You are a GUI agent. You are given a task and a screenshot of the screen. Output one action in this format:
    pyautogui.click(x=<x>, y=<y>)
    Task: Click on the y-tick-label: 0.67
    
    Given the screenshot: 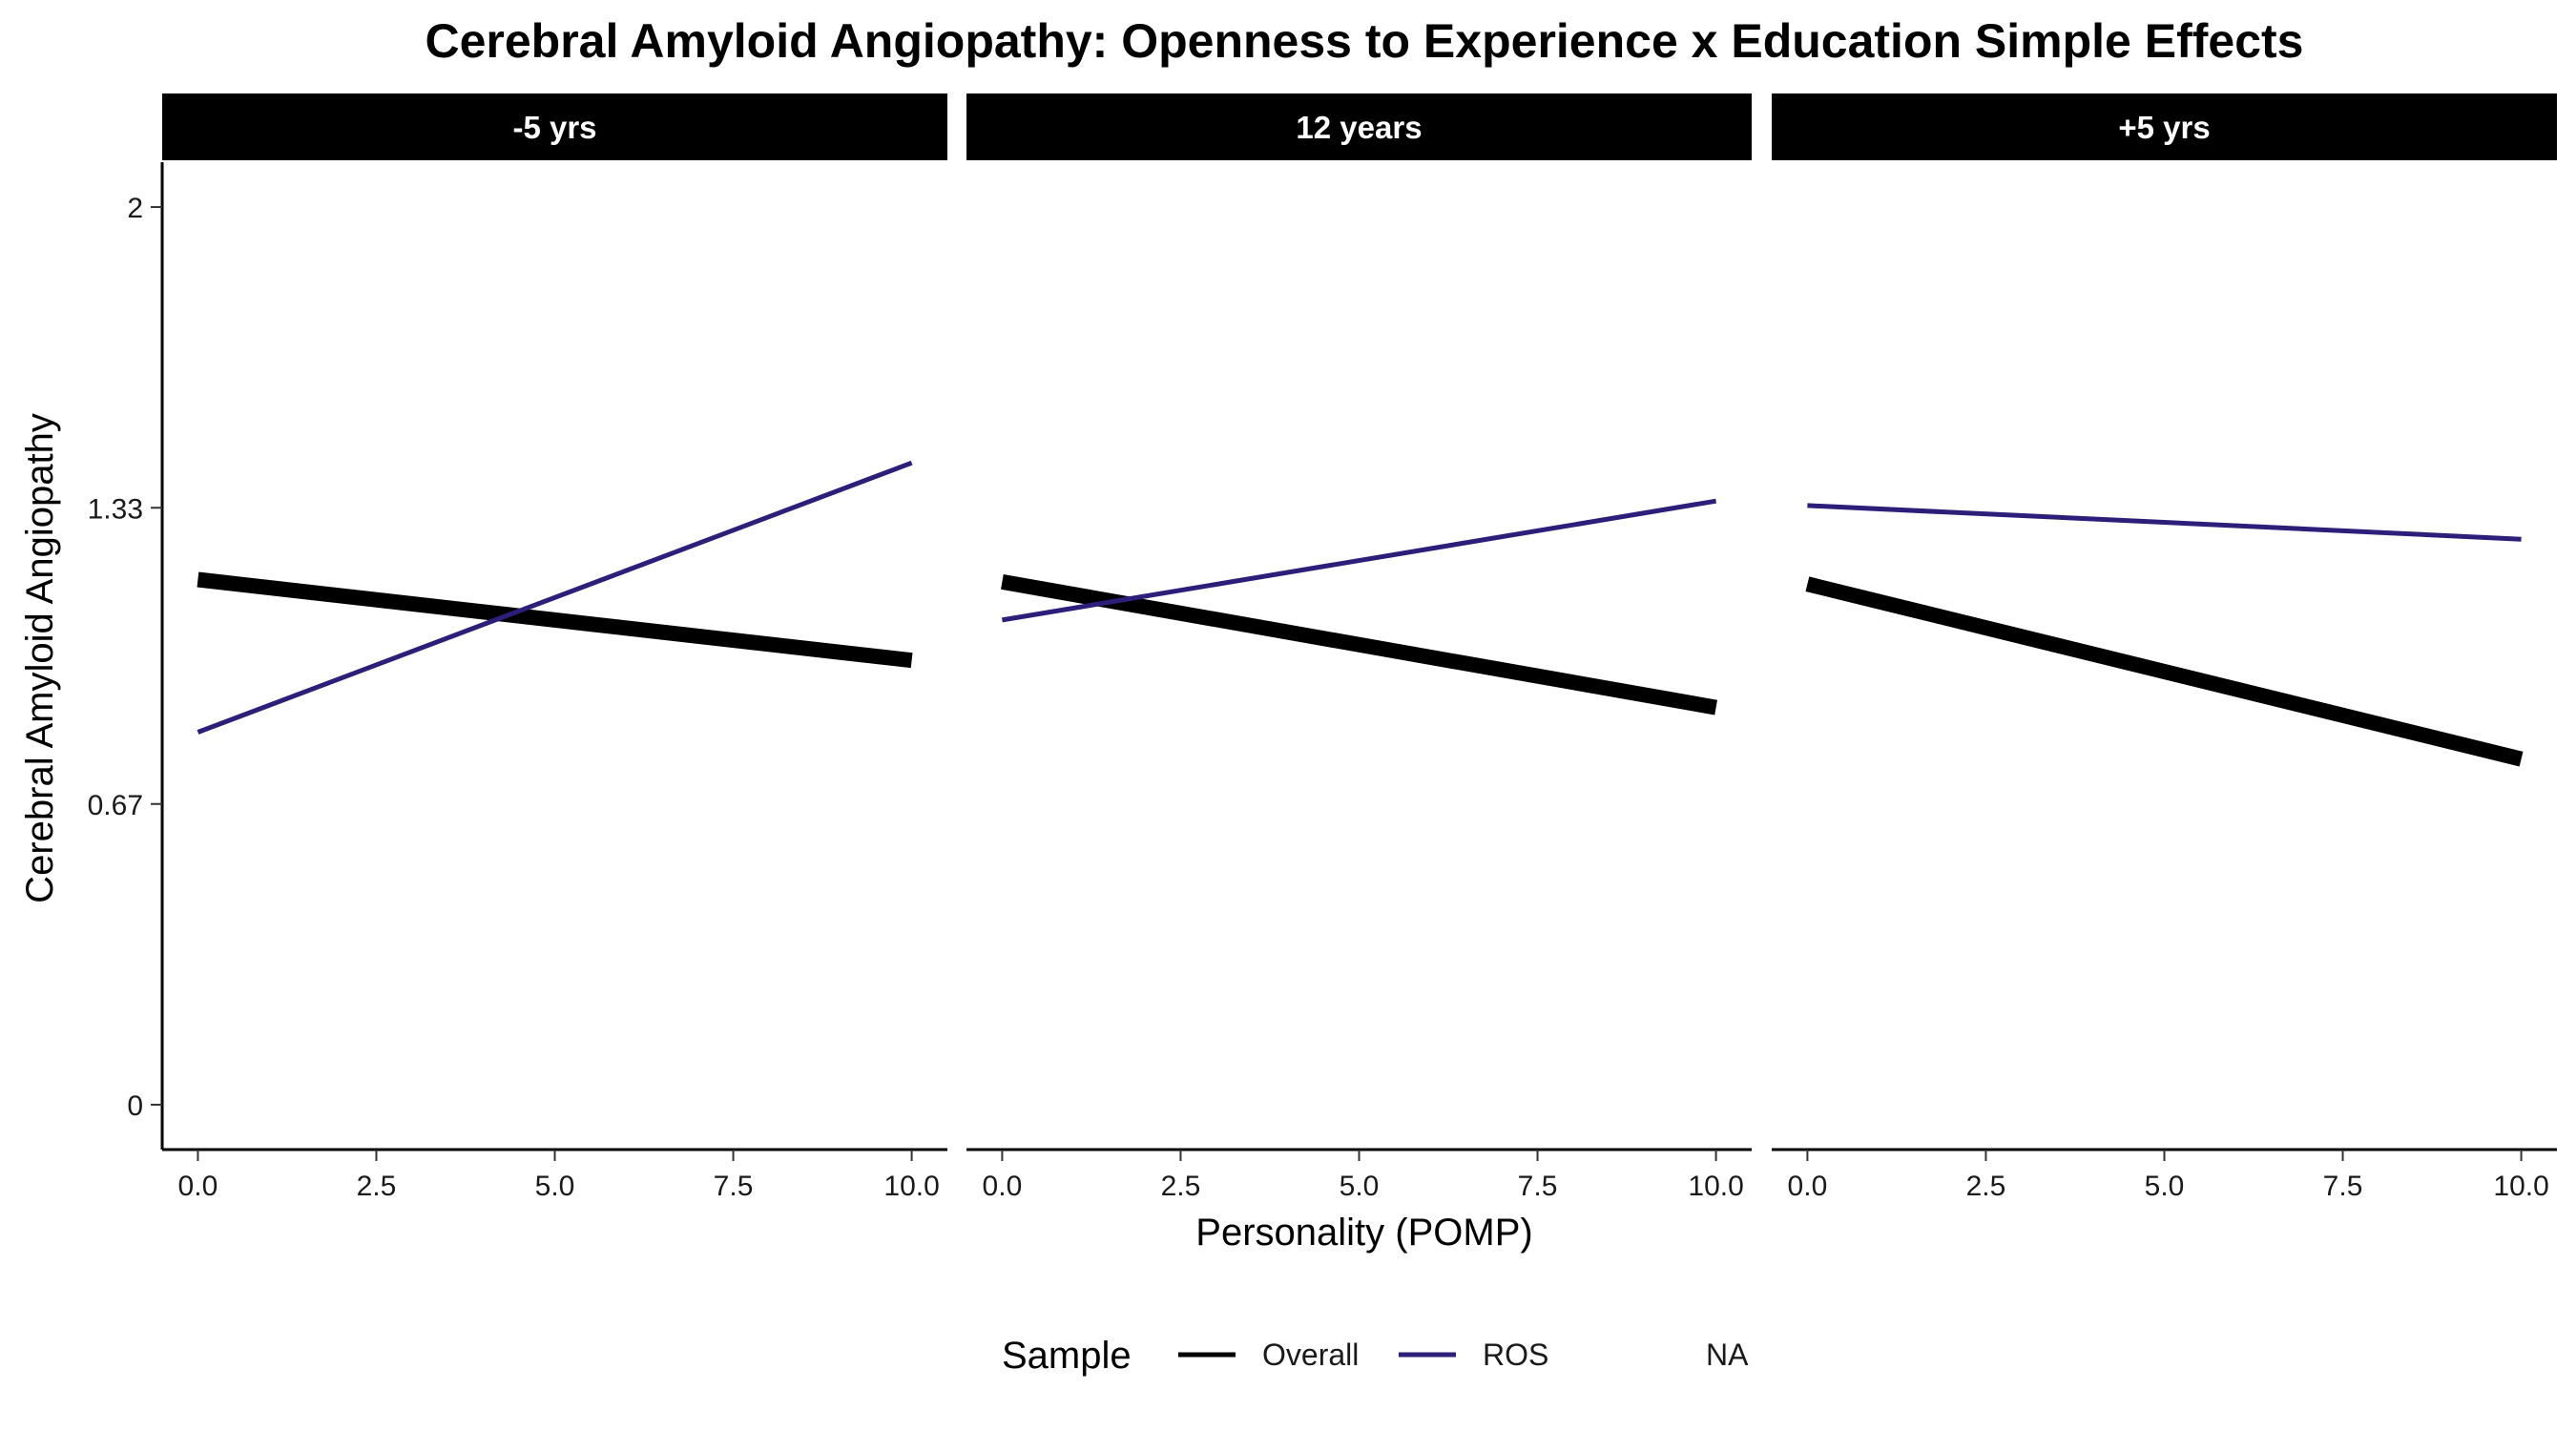 What is the action you would take?
    pyautogui.click(x=115, y=805)
    